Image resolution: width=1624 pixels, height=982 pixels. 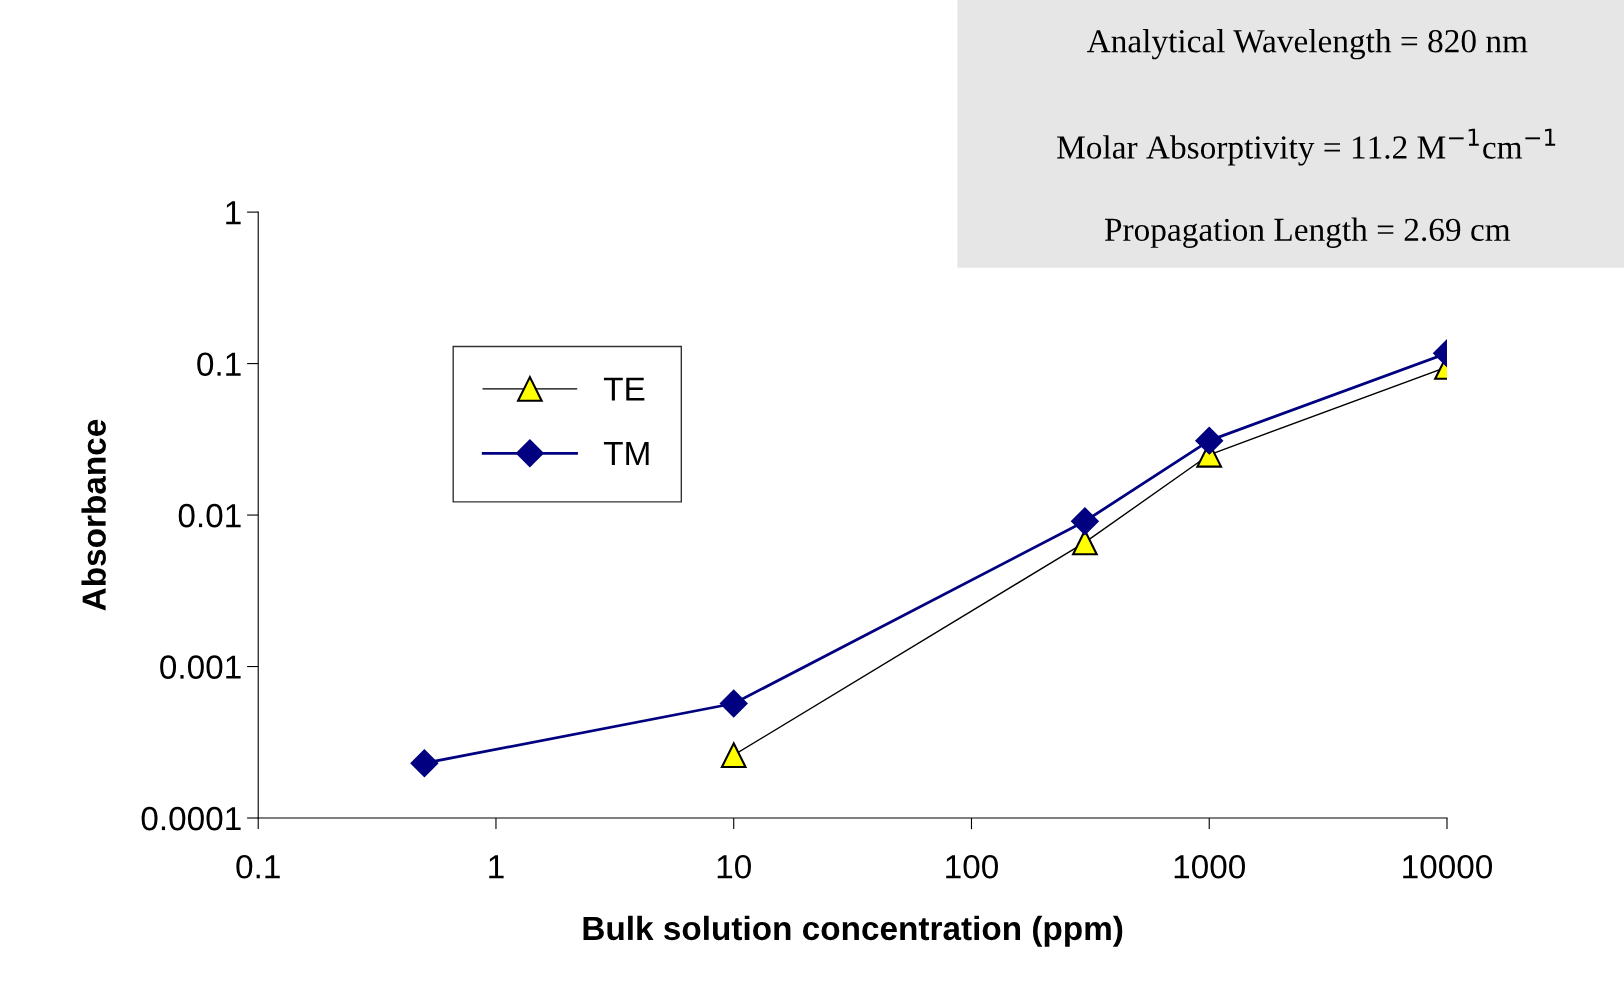 I want to click on legend-label: TE, so click(x=624, y=389).